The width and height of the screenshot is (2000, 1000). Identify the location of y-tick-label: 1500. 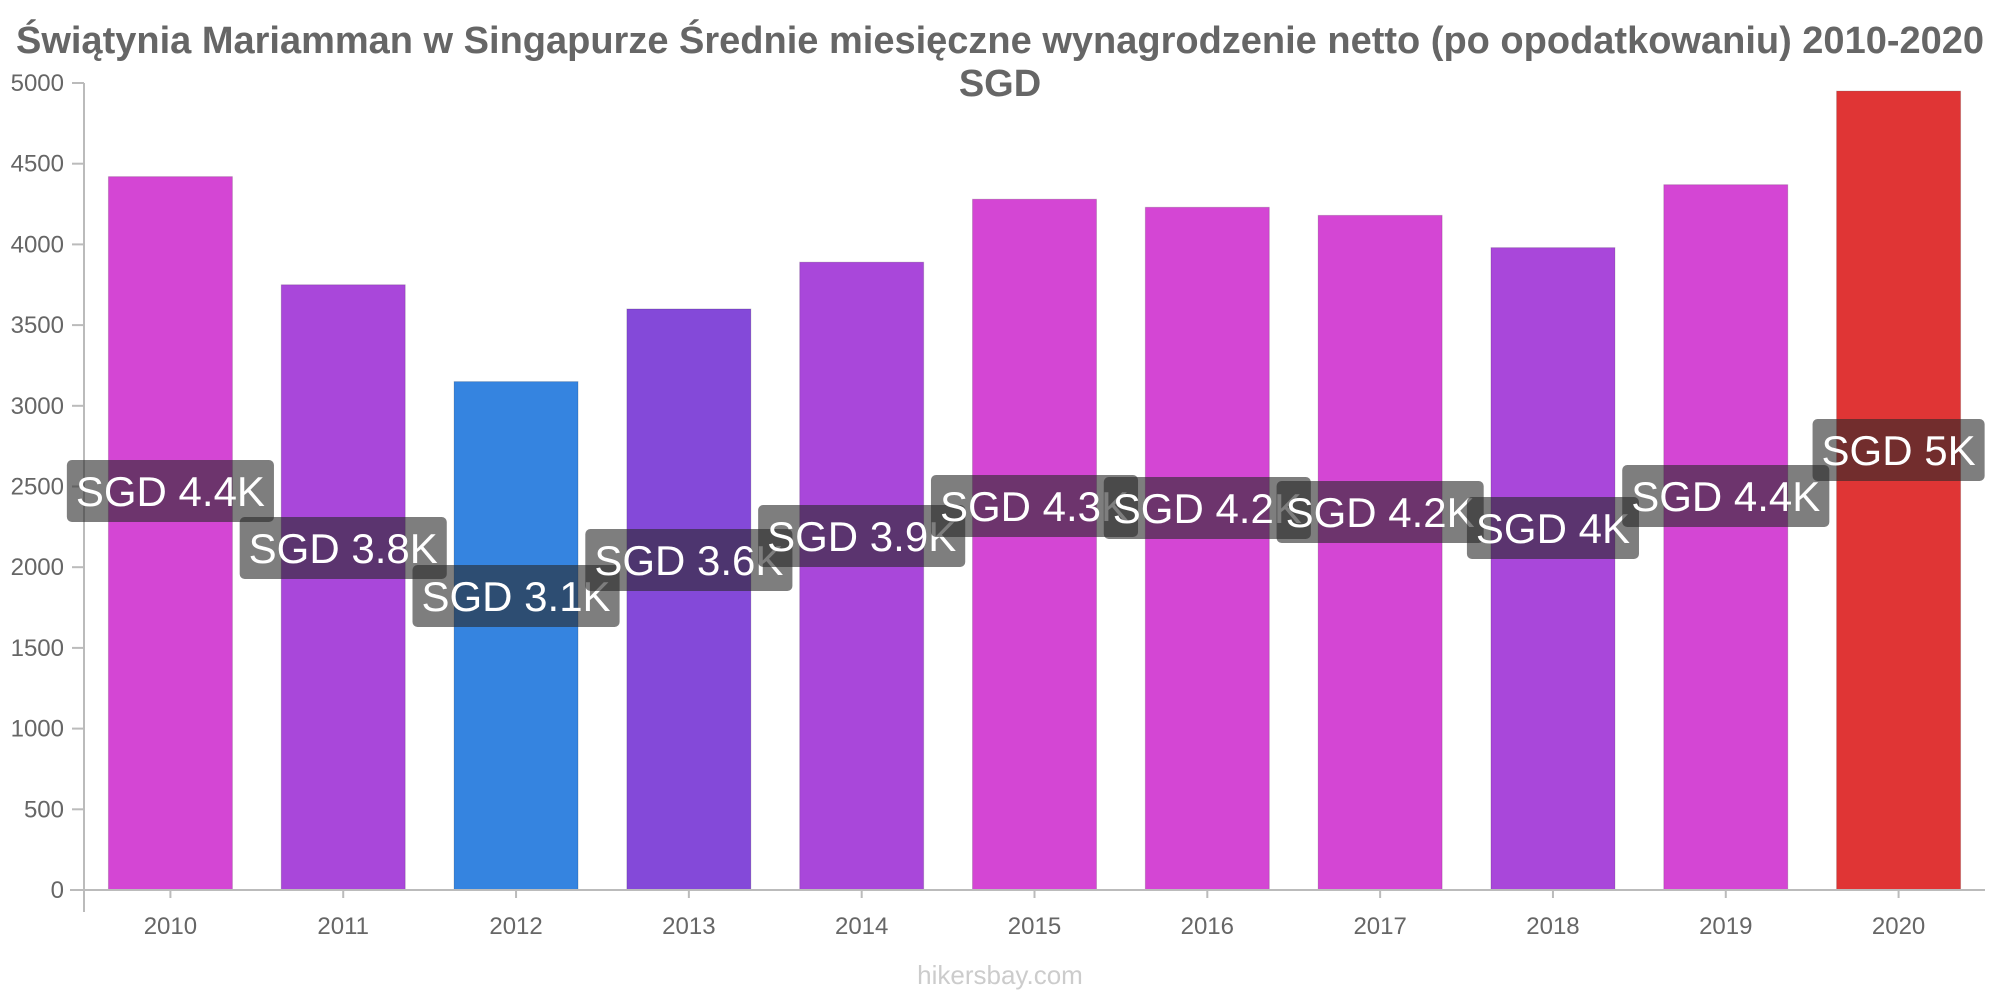
(37, 648).